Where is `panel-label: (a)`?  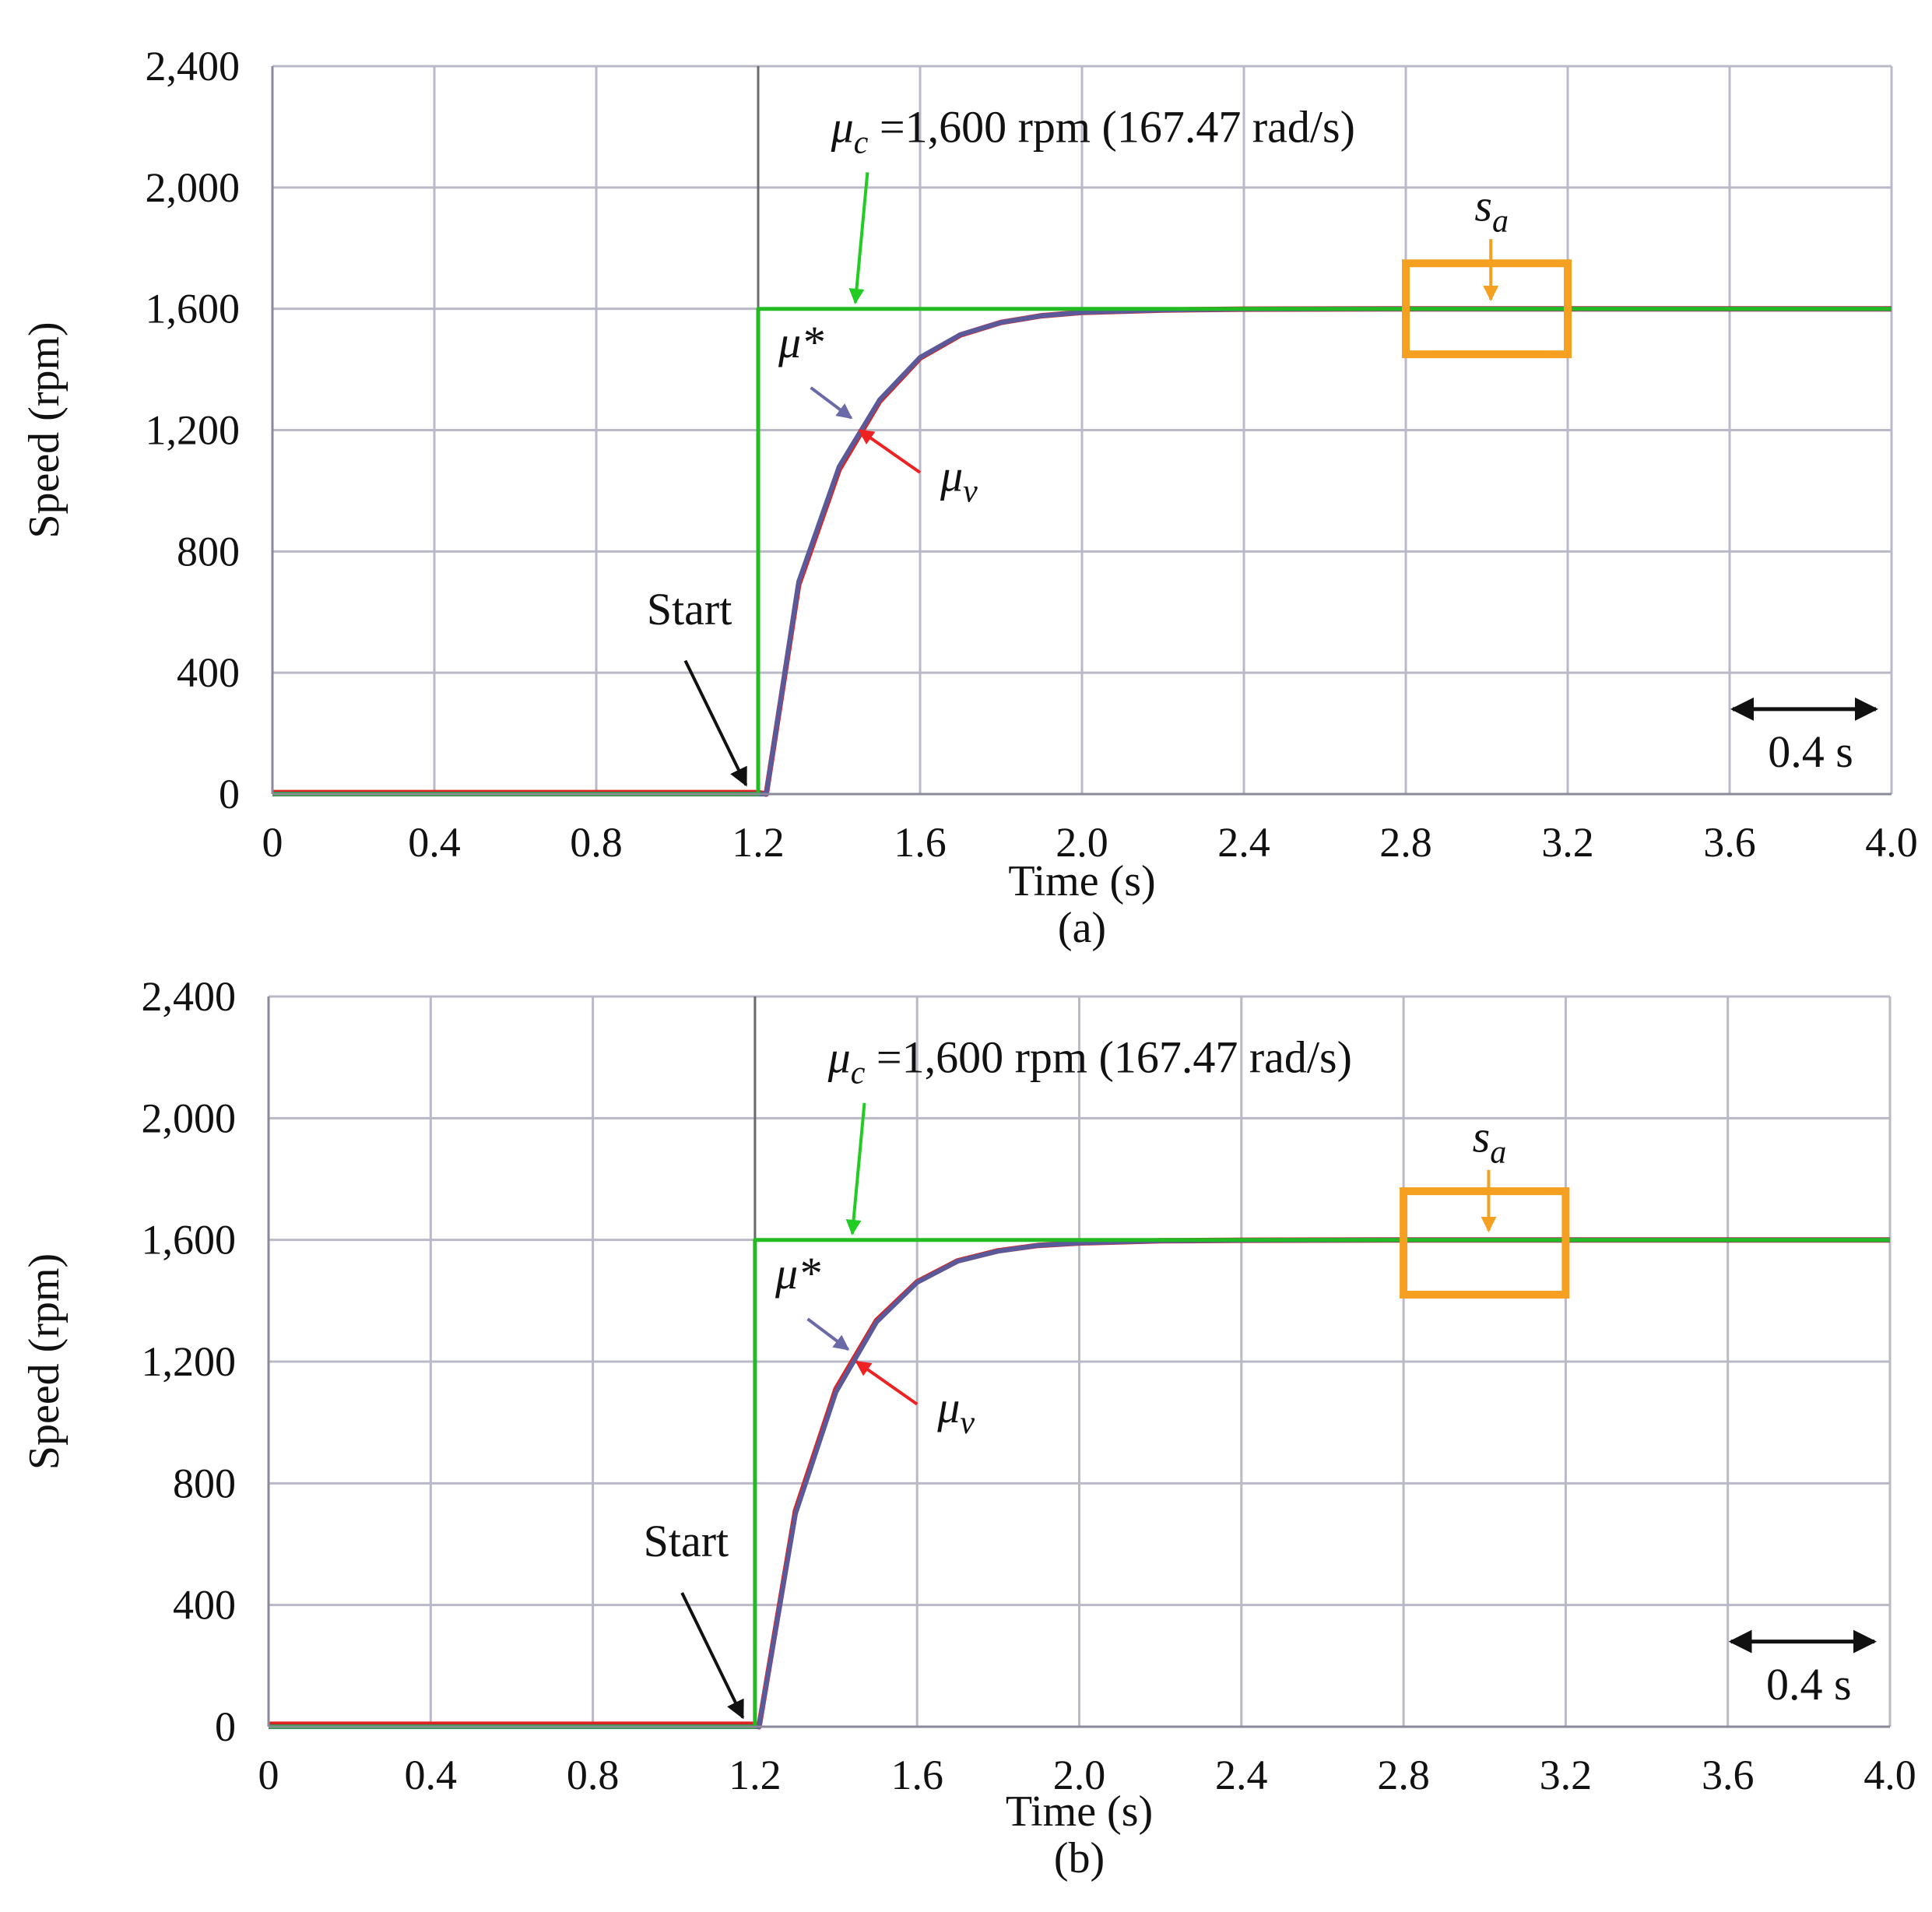
panel-label: (a) is located at coordinates (1082, 928).